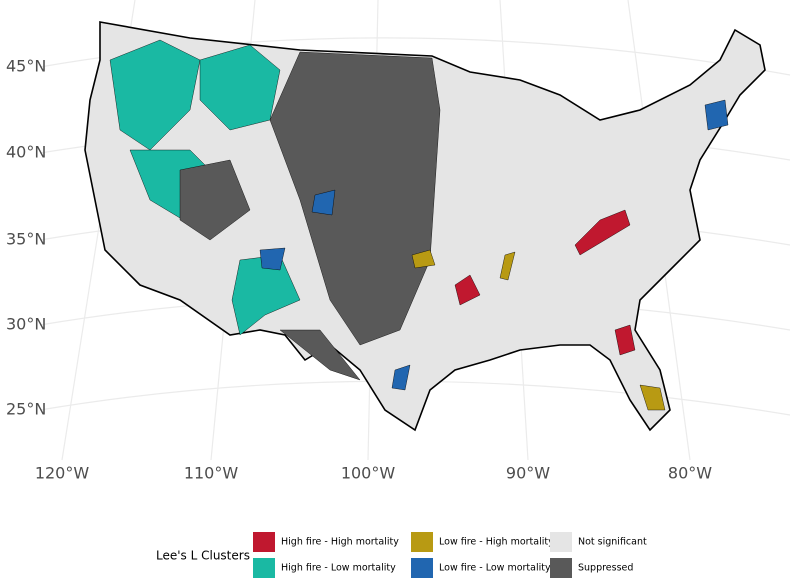 This screenshot has width=798, height=585. What do you see at coordinates (26, 152) in the screenshot?
I see `lat-label: 40°N` at bounding box center [26, 152].